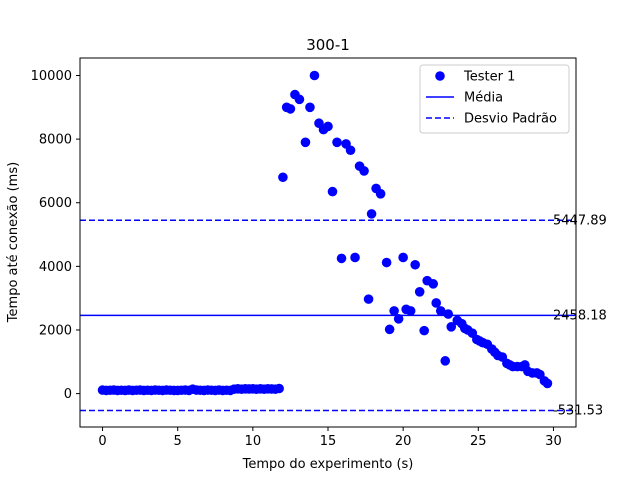  What do you see at coordinates (489, 77) in the screenshot?
I see `legend-label-points: Tester 1` at bounding box center [489, 77].